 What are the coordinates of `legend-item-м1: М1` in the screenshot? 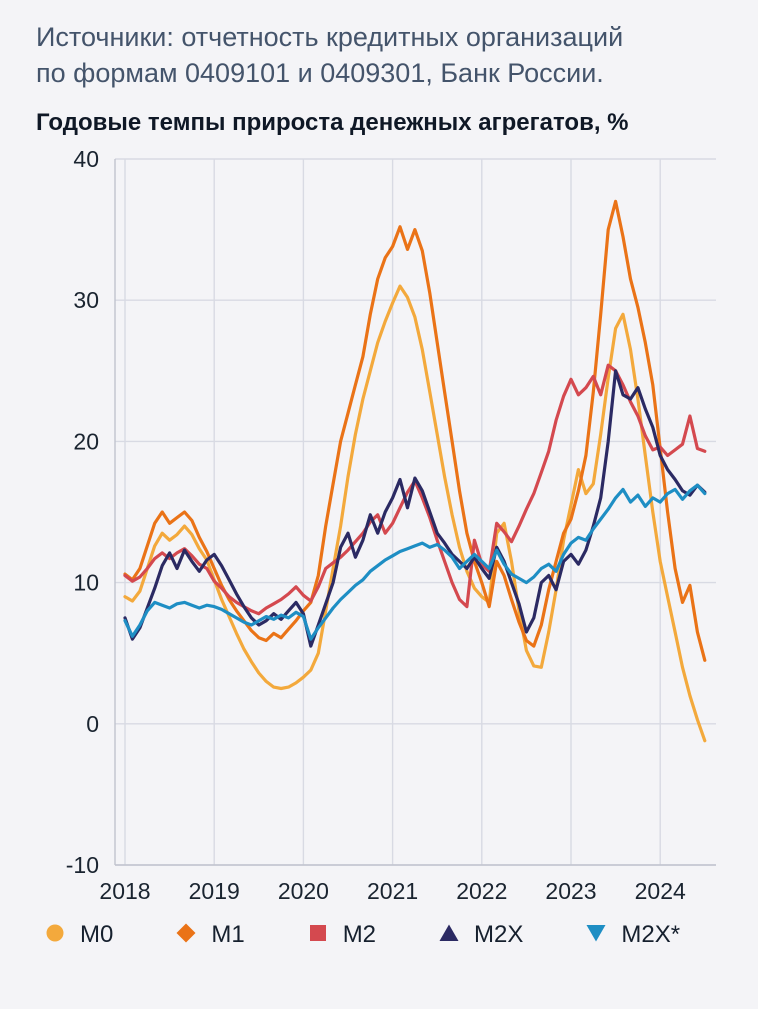 It's located at (210, 935).